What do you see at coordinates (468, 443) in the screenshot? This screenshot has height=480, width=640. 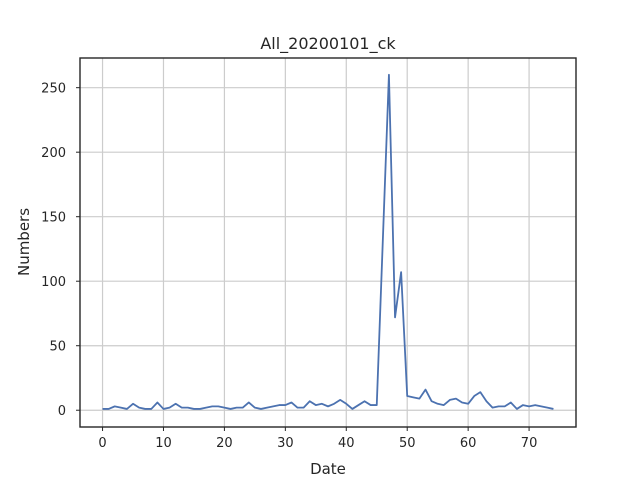 I see `x-tick-label: 60` at bounding box center [468, 443].